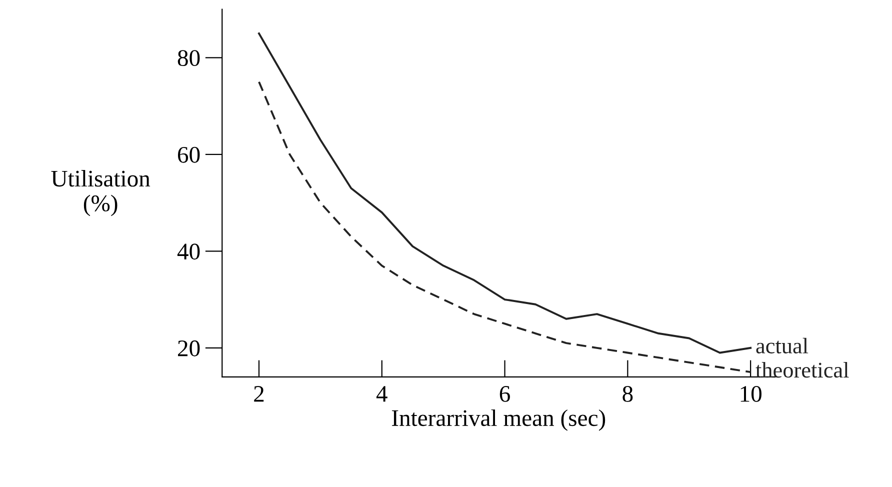  Describe the element at coordinates (505, 394) in the screenshot. I see `x-tick-label: 6` at that location.